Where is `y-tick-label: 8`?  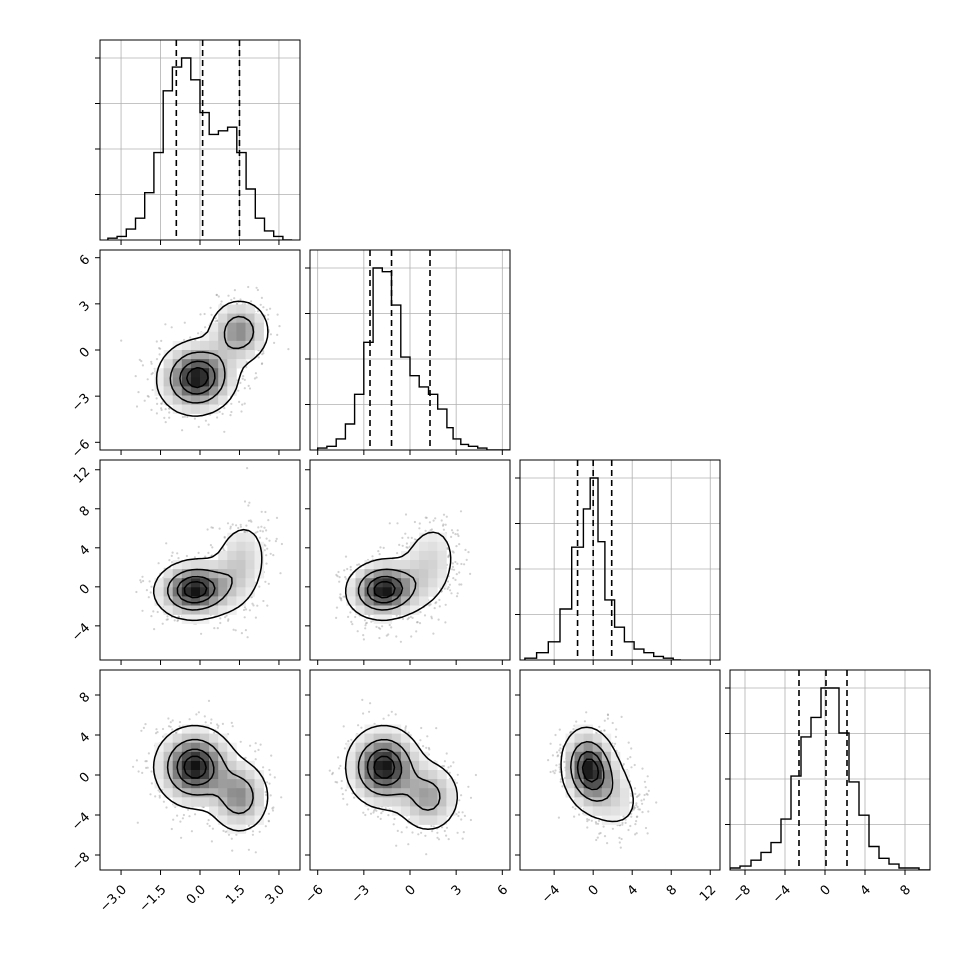
y-tick-label: 8 is located at coordinates (85, 511).